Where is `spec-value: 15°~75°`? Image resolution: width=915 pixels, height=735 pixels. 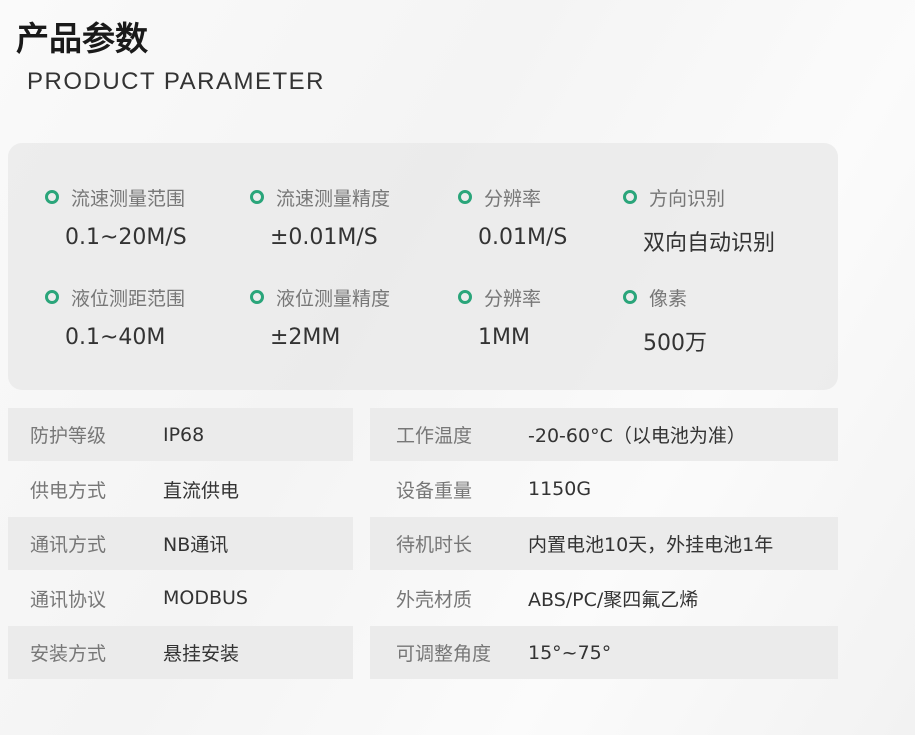 spec-value: 15°~75° is located at coordinates (570, 652).